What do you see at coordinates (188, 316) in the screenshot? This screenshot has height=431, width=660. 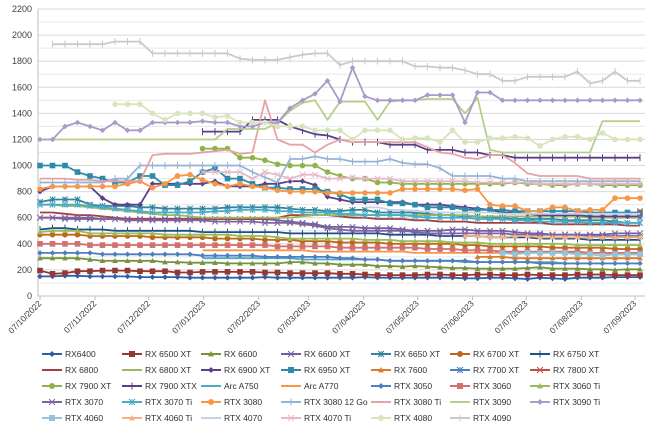 I see `x-tick-label: 07/01/2023` at bounding box center [188, 316].